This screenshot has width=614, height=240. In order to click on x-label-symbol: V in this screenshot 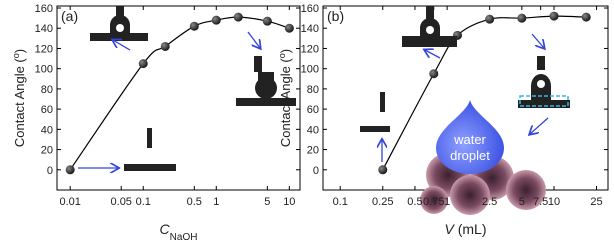, I will do `click(449, 229)`.